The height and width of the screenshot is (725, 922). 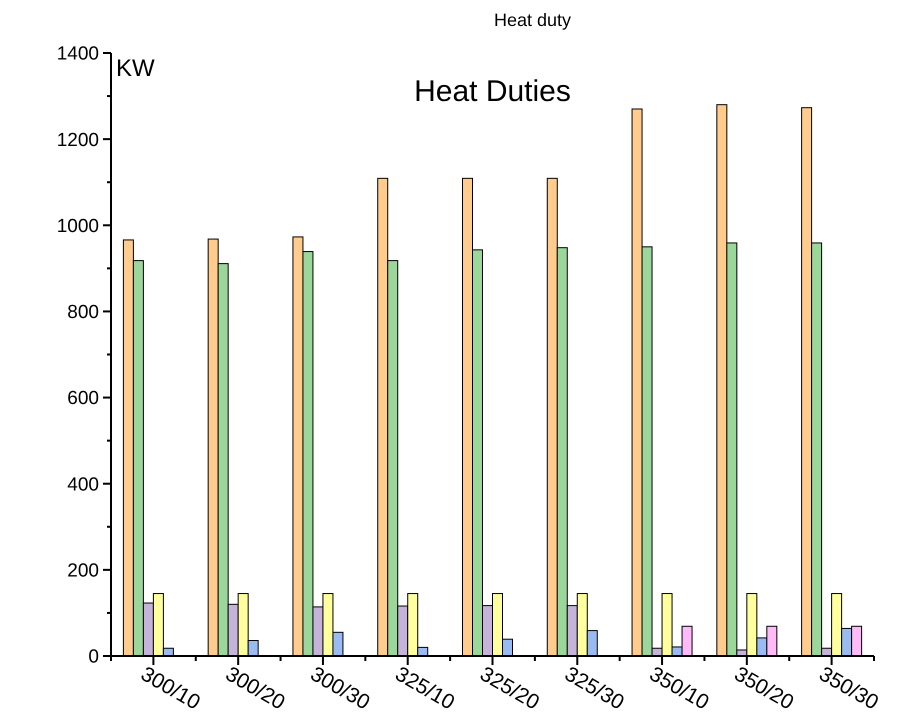 I want to click on y-tick-label: 0, so click(x=93, y=657).